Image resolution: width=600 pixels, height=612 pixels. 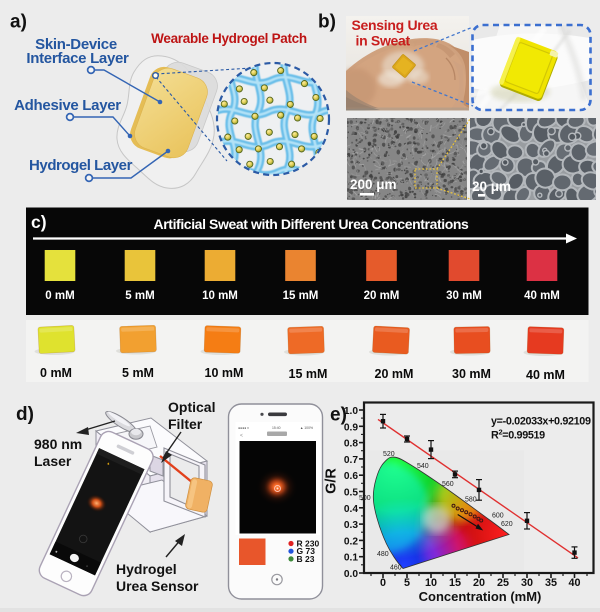 What do you see at coordinates (383, 583) in the screenshot?
I see `svg-text: 0` at bounding box center [383, 583].